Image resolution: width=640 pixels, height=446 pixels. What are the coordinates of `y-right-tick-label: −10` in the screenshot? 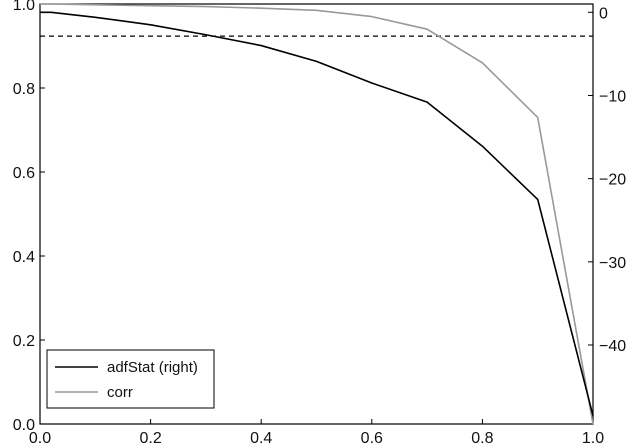 It's located at (612, 96).